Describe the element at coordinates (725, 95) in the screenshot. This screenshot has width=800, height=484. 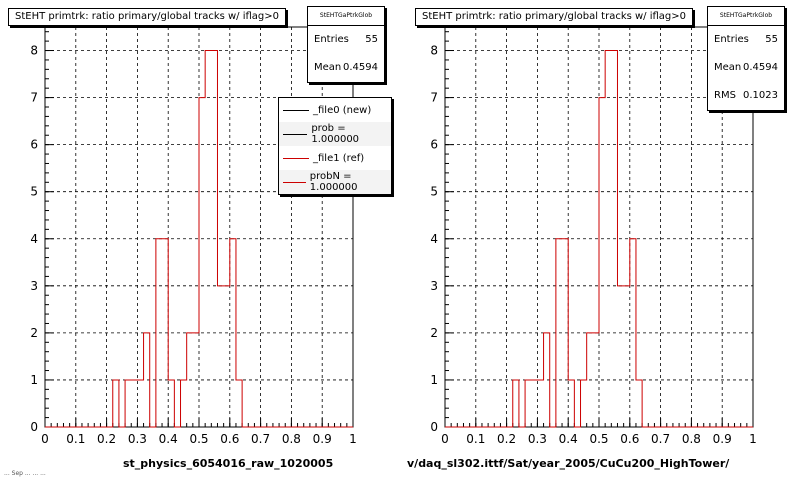
I see `stats-rms-label: RMS` at that location.